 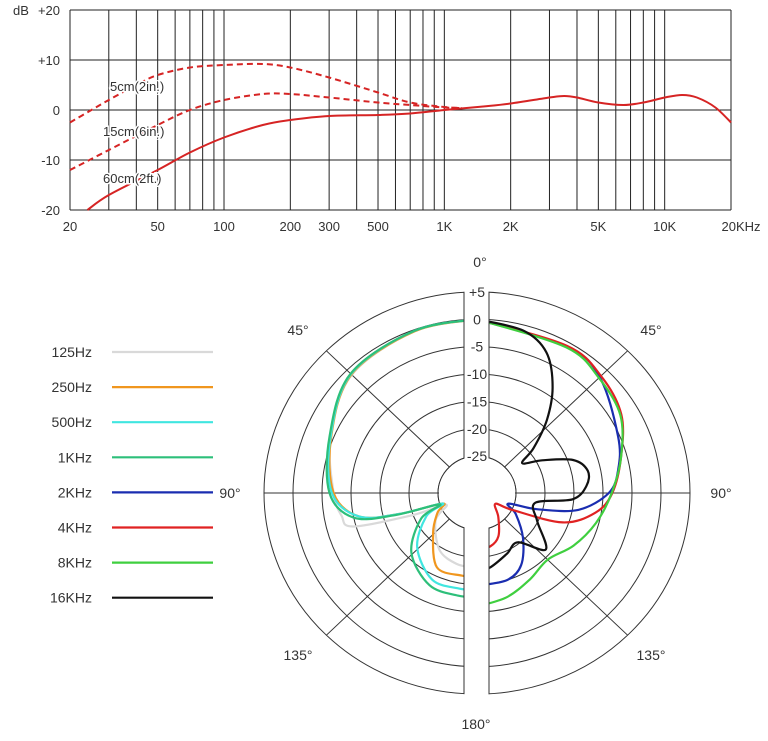 What do you see at coordinates (132, 178) in the screenshot?
I see `curve-label: 60cm(2ft.)` at bounding box center [132, 178].